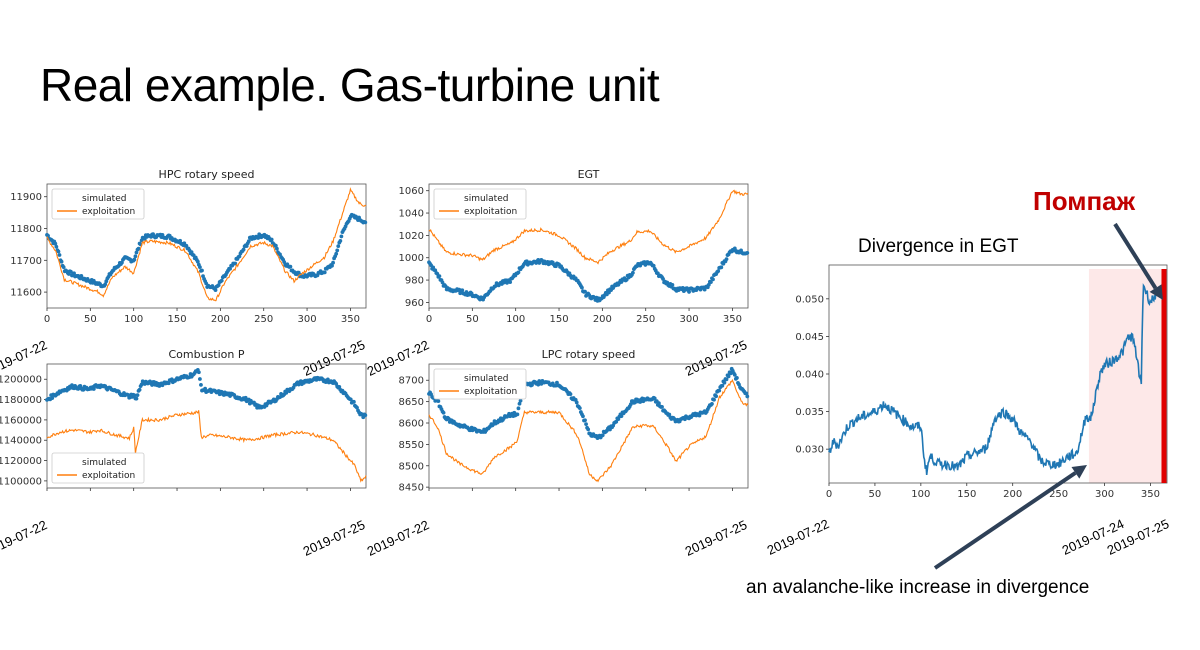  I want to click on y-tick-label: 980, so click(414, 281).